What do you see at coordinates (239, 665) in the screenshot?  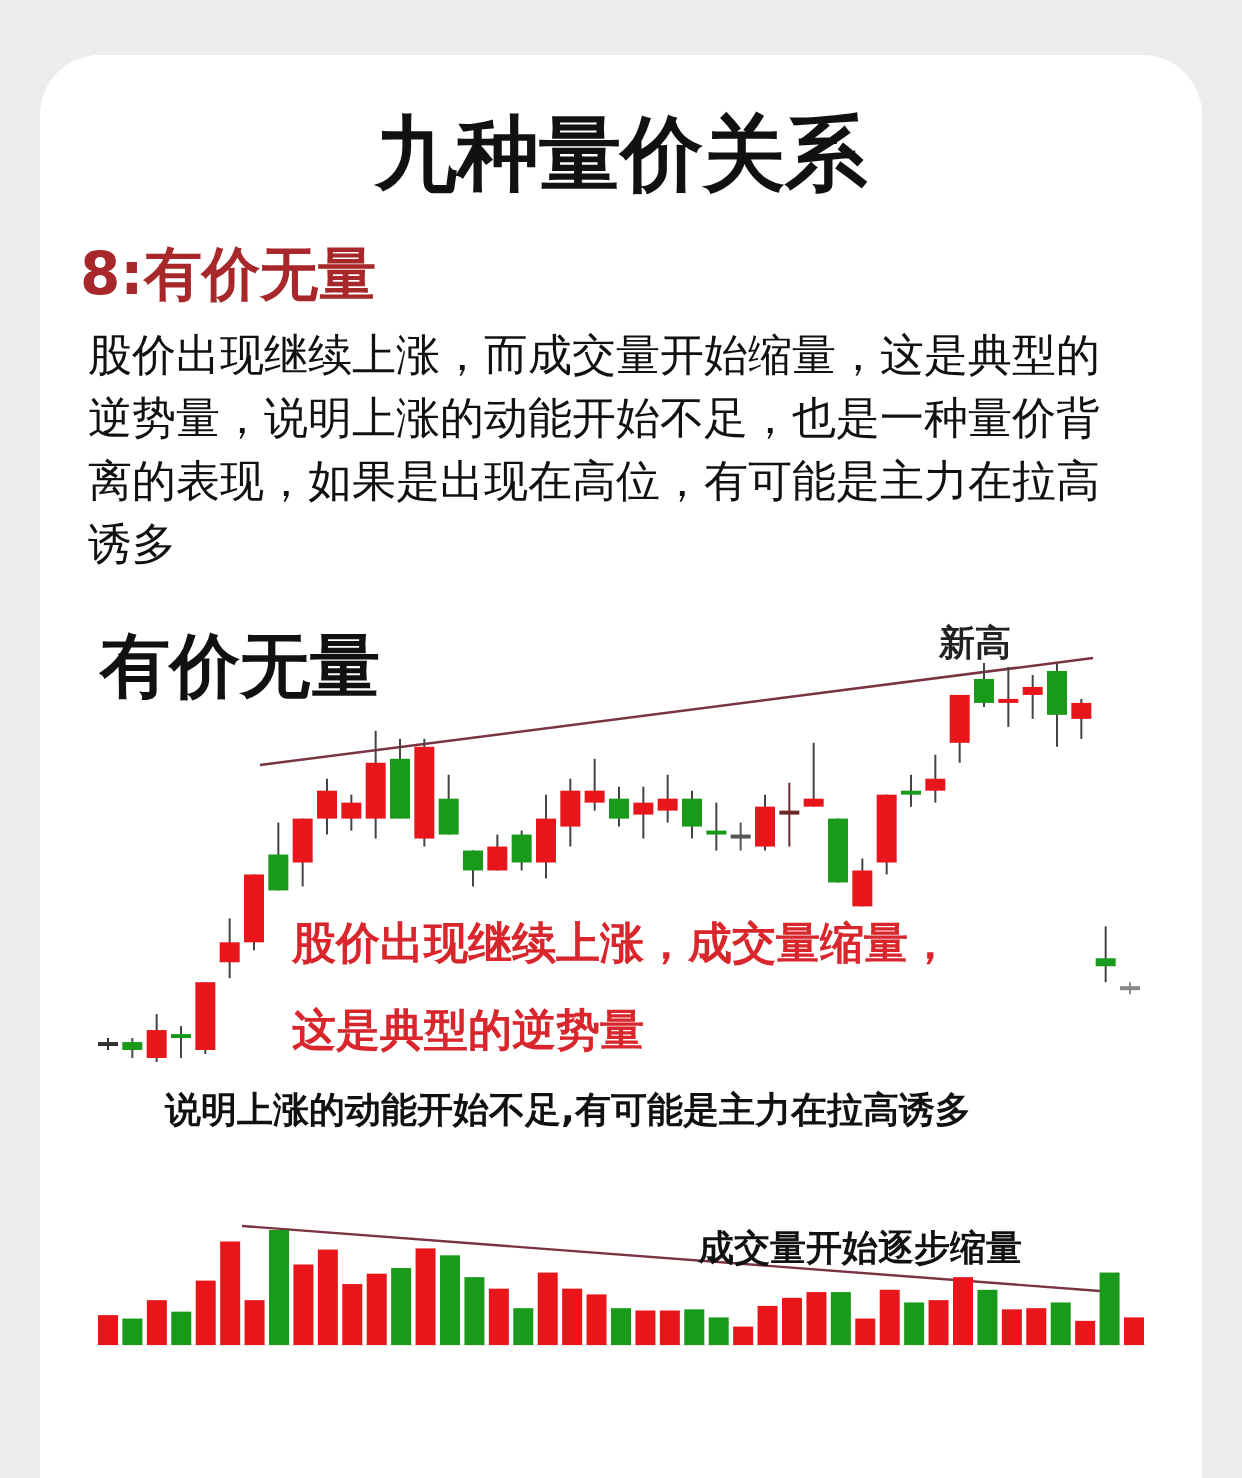 I see `annotation: 有价无量` at bounding box center [239, 665].